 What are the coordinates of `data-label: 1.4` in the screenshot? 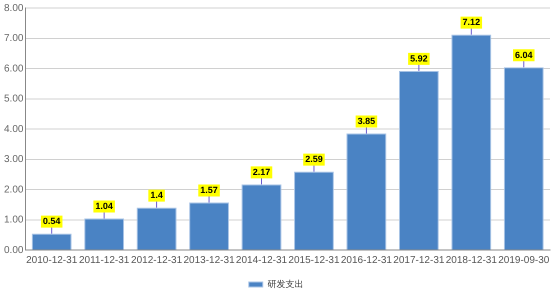 It's located at (156, 195).